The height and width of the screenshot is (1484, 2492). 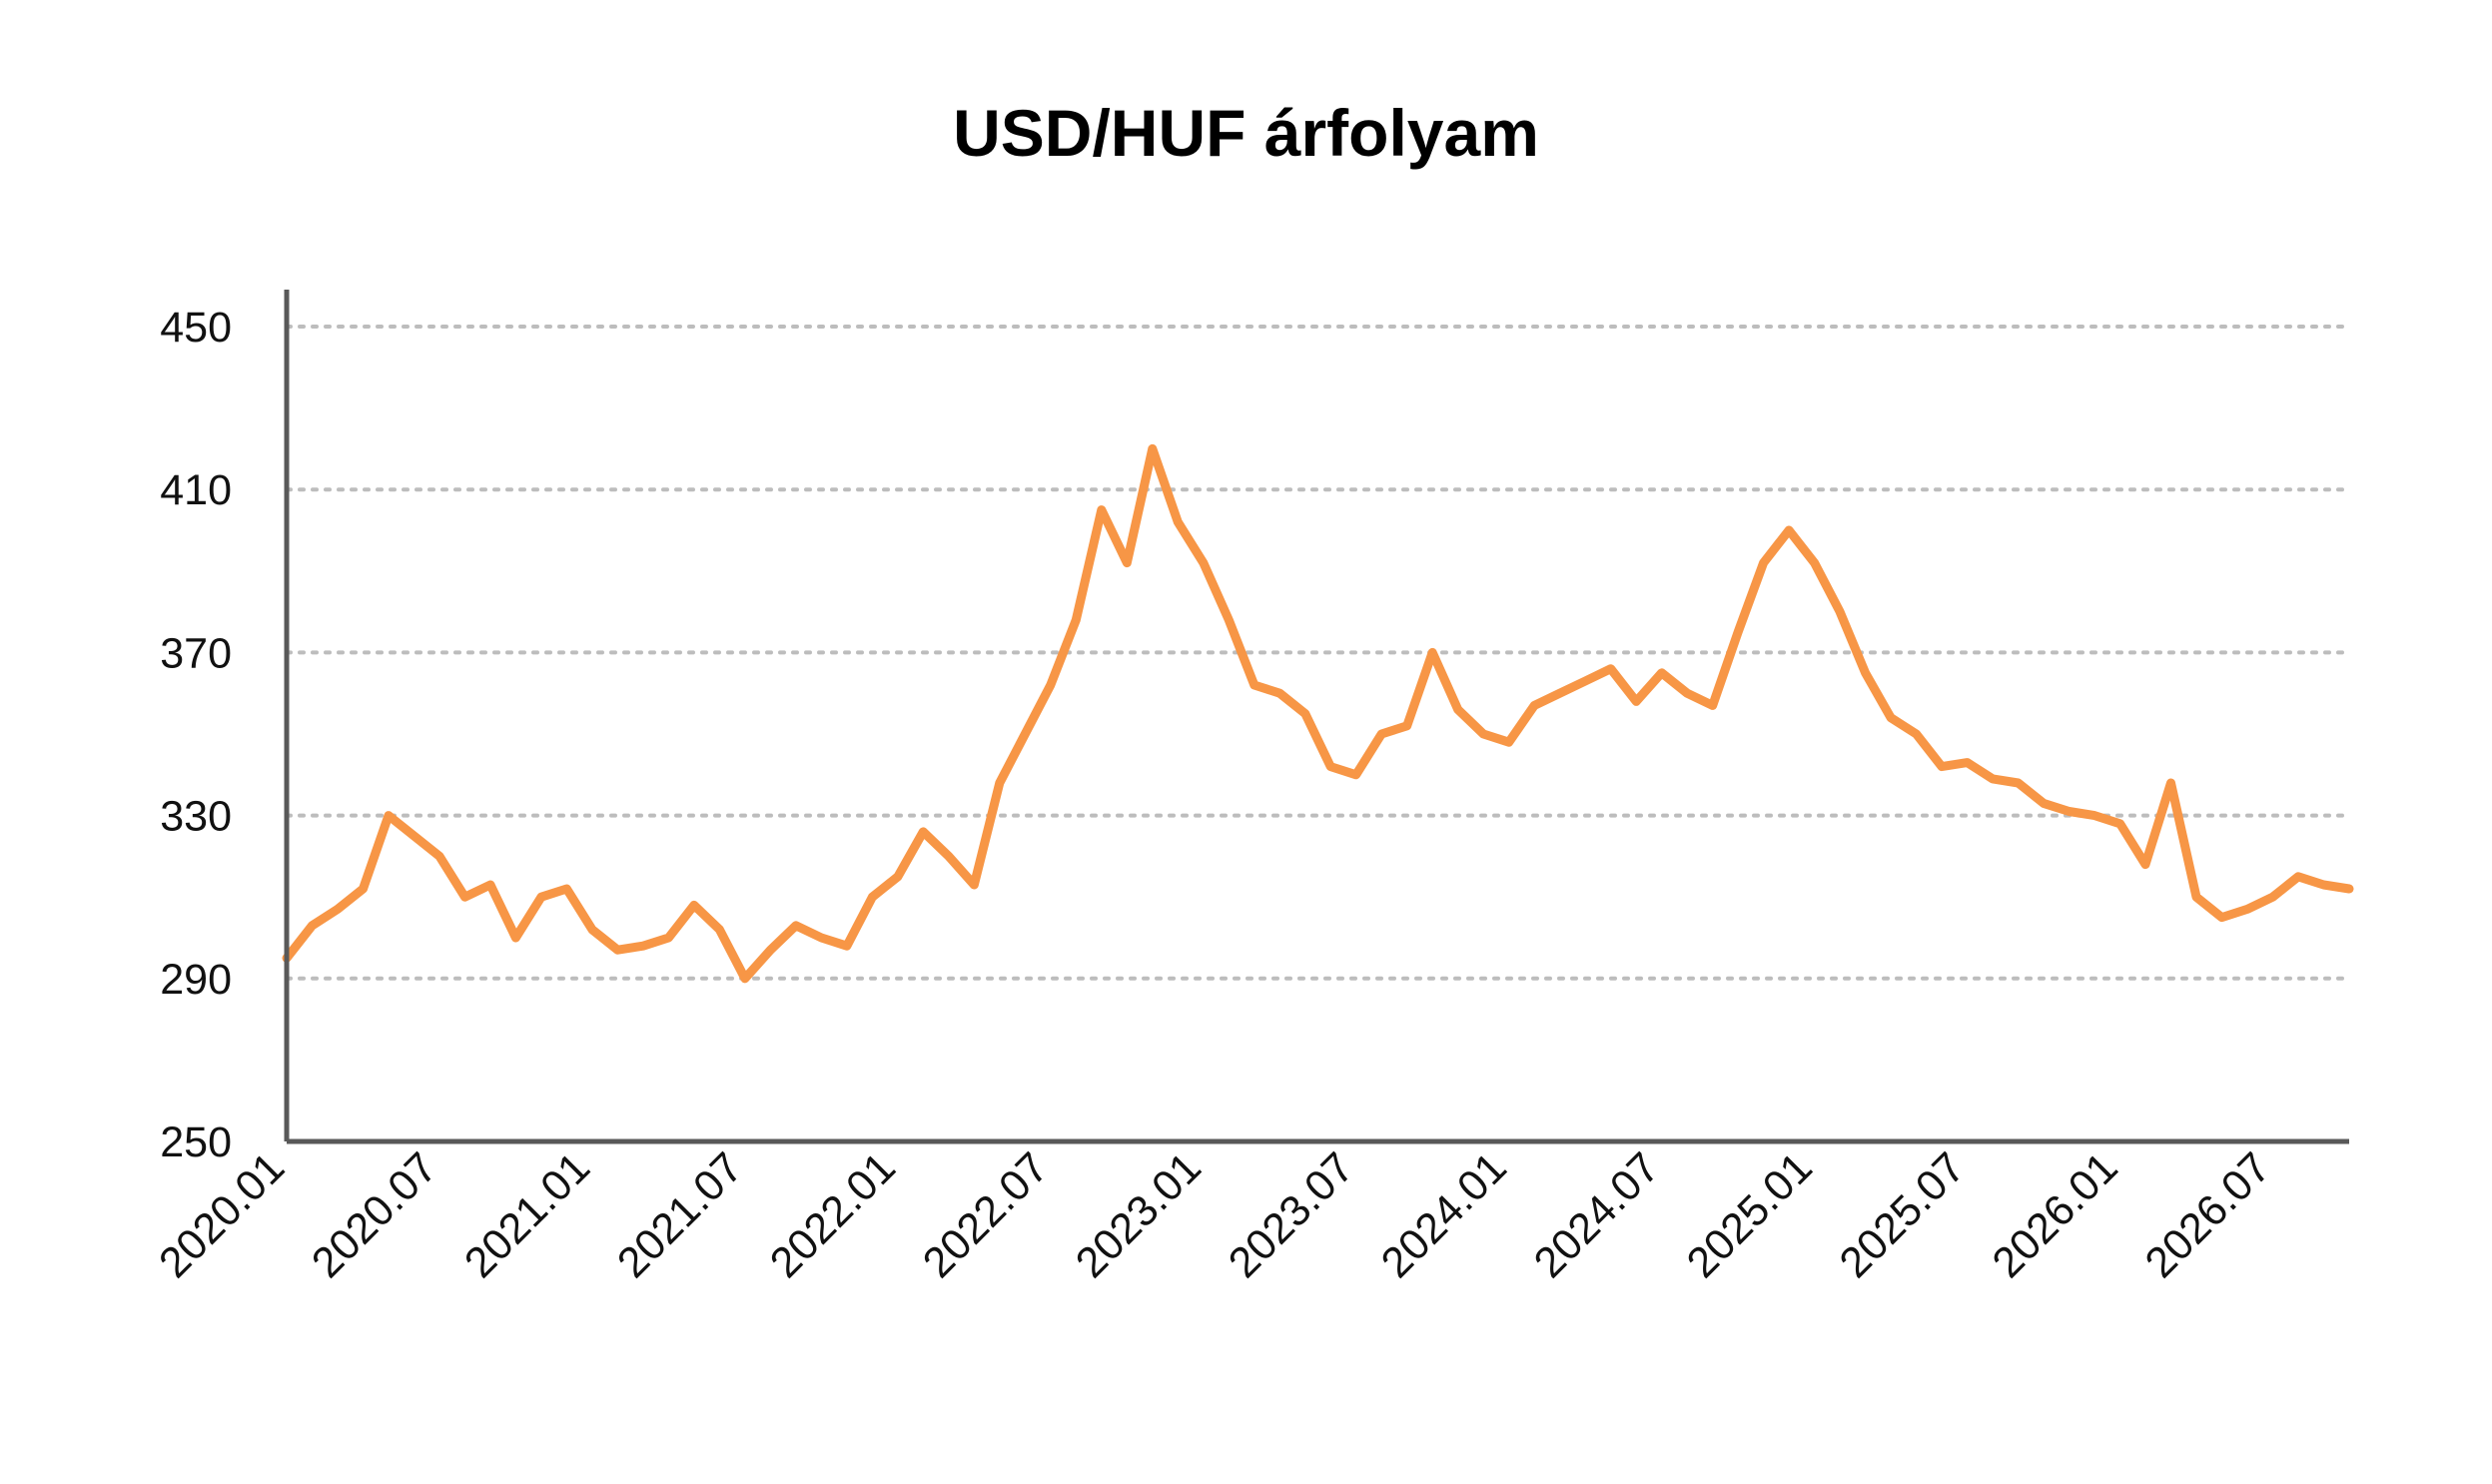 What do you see at coordinates (1139, 1215) in the screenshot?
I see `x-tick-label: 2023.01` at bounding box center [1139, 1215].